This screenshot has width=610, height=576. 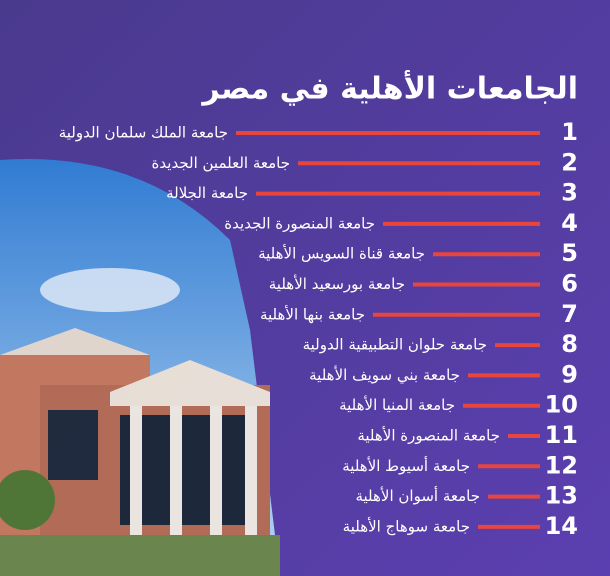 I want to click on university-name: جامعة أسيوط الأهلية, so click(x=406, y=465).